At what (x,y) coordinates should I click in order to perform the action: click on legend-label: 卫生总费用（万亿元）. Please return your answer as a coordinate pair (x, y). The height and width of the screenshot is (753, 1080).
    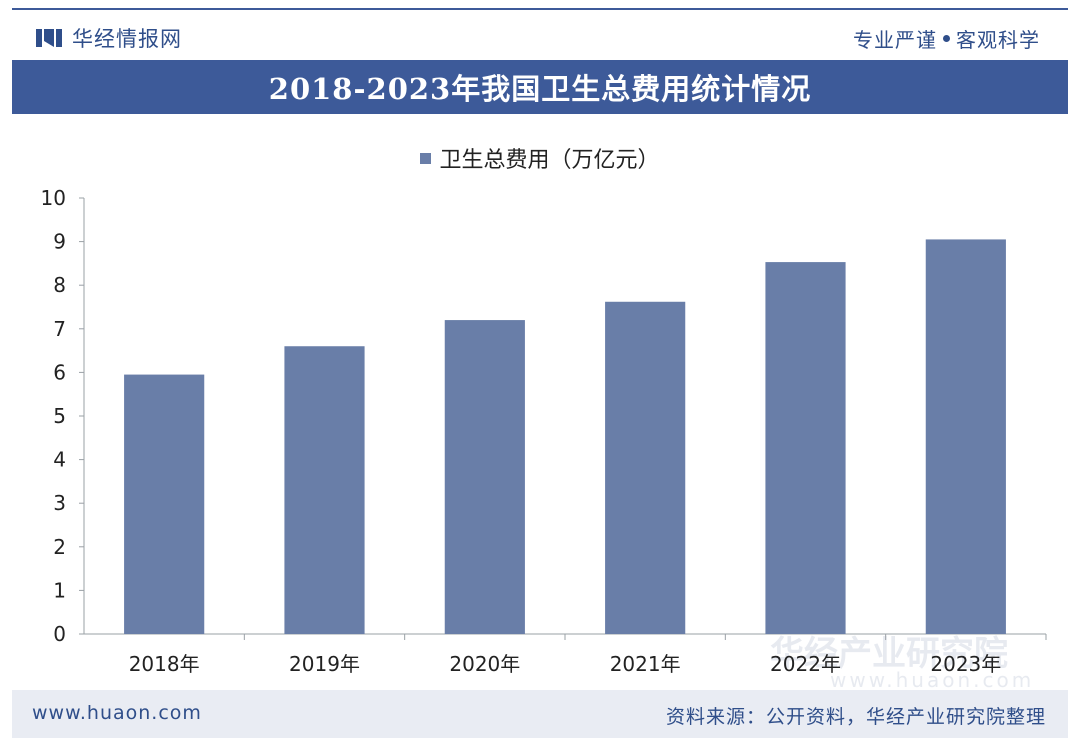
    Looking at the image, I should click on (549, 160).